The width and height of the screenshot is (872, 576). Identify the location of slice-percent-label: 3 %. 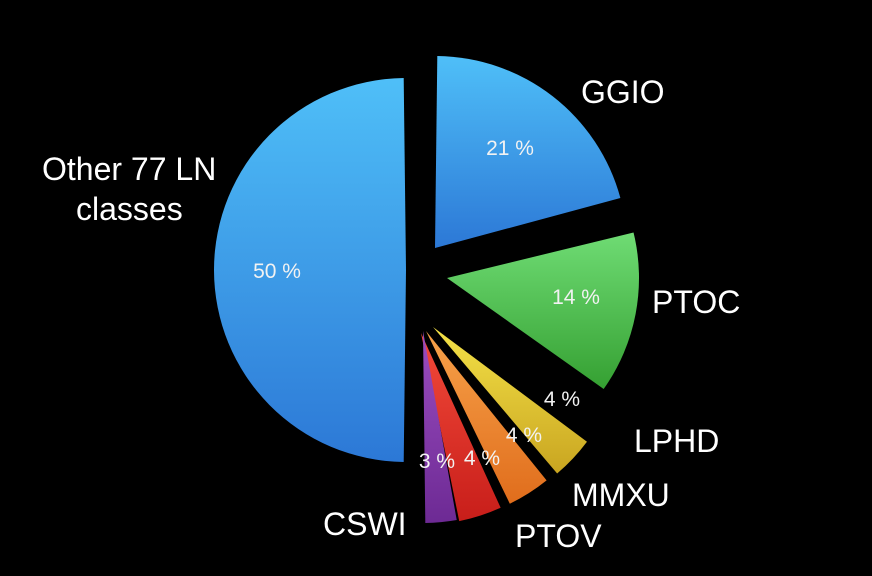
(437, 461).